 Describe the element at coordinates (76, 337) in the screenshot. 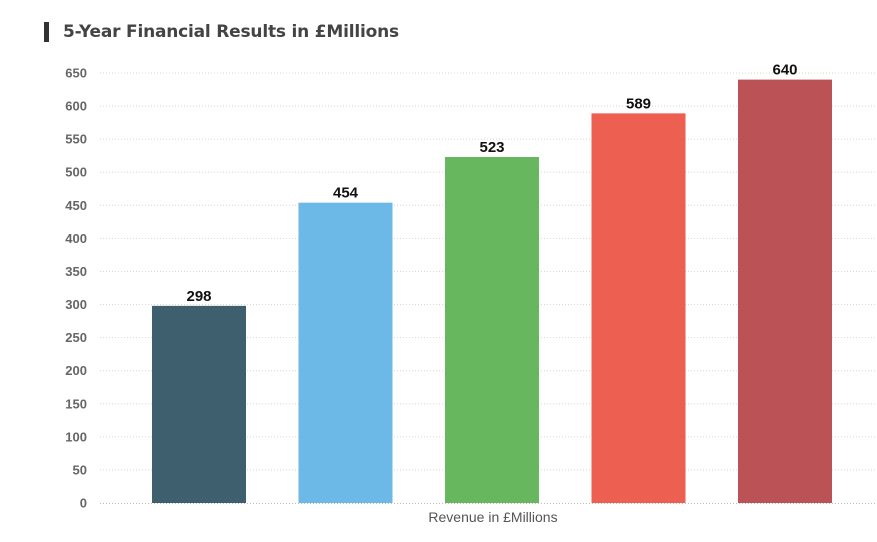

I see `y-tick-label: 250` at that location.